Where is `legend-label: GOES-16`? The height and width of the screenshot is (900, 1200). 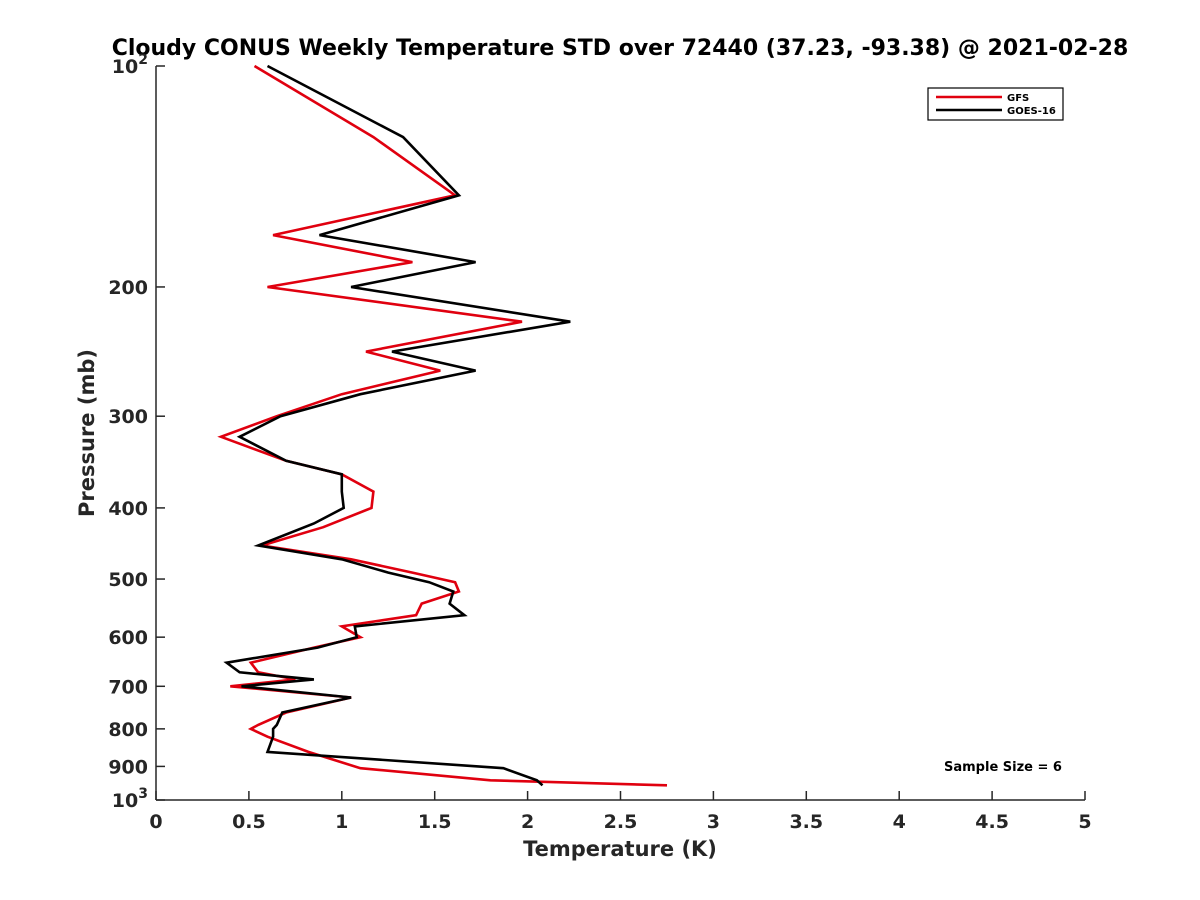
legend-label: GOES-16 is located at coordinates (1031, 111).